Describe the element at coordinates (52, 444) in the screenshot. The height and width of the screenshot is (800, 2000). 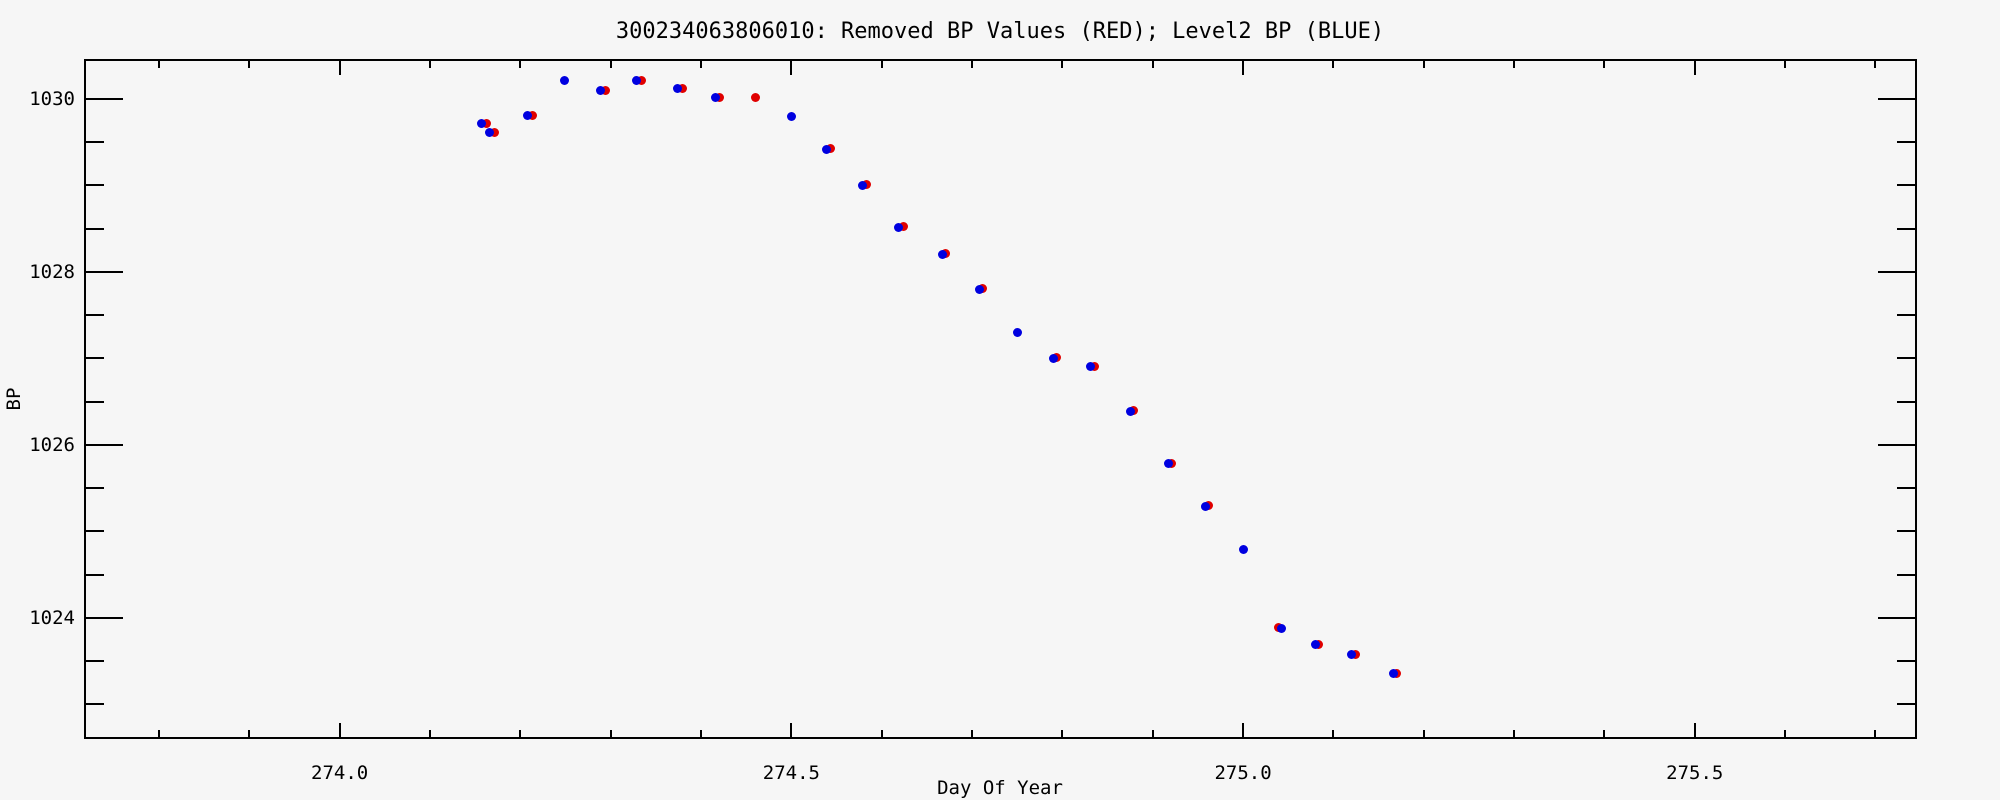
I see `y-tick-label: 1026` at that location.